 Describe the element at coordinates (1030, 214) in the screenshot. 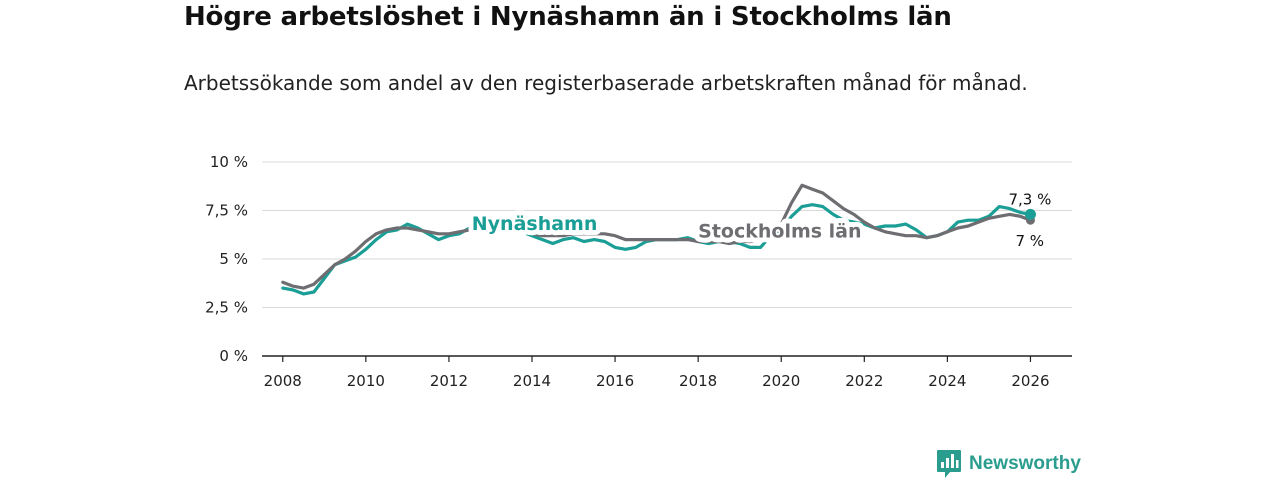

I see `end-point-nynashamn` at that location.